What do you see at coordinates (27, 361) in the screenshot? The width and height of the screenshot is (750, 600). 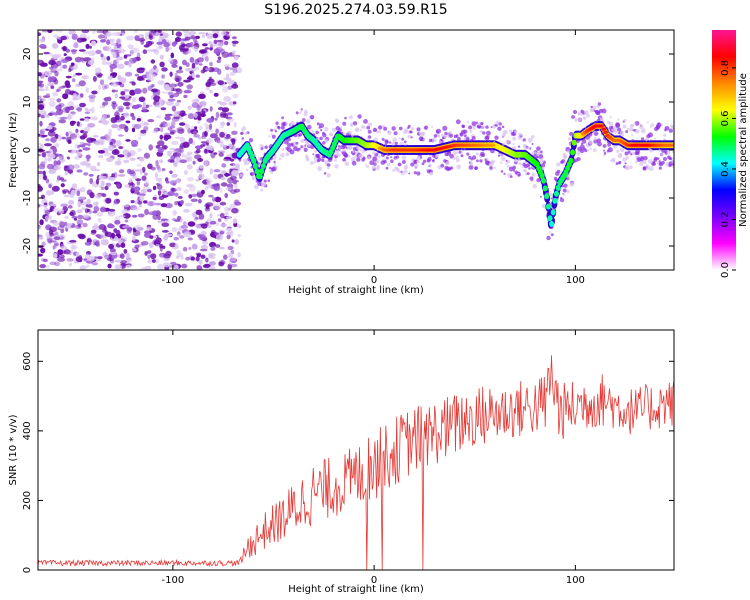 I see `snr-ytick-label: 600` at bounding box center [27, 361].